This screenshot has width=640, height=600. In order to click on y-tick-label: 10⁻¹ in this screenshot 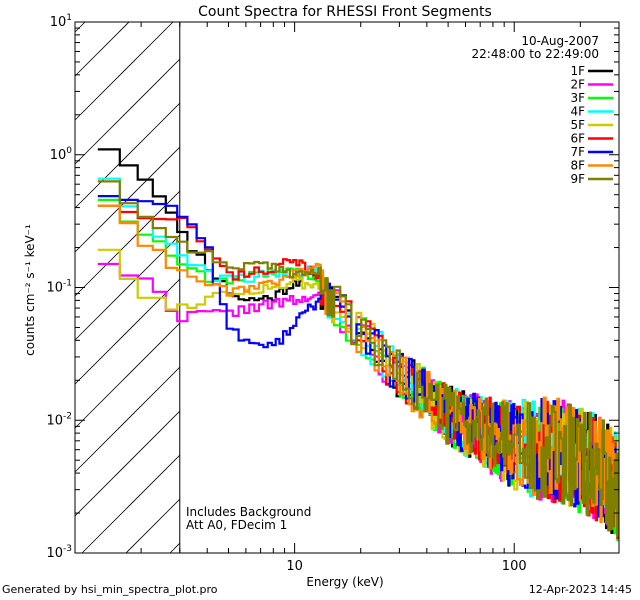, I will do `click(59, 287)`.